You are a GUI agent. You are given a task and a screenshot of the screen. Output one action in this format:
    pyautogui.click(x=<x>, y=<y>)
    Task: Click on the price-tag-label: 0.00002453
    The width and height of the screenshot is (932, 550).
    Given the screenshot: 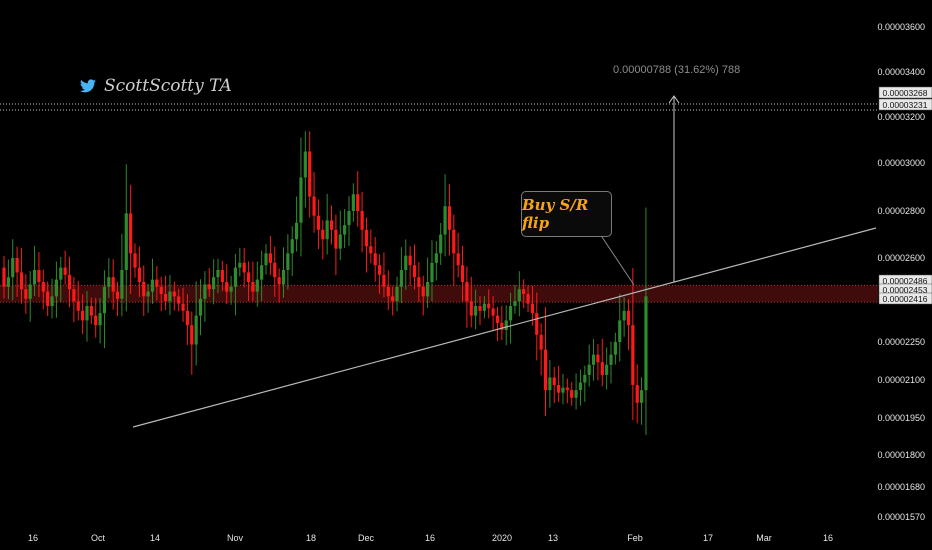 What is the action you would take?
    pyautogui.click(x=905, y=290)
    